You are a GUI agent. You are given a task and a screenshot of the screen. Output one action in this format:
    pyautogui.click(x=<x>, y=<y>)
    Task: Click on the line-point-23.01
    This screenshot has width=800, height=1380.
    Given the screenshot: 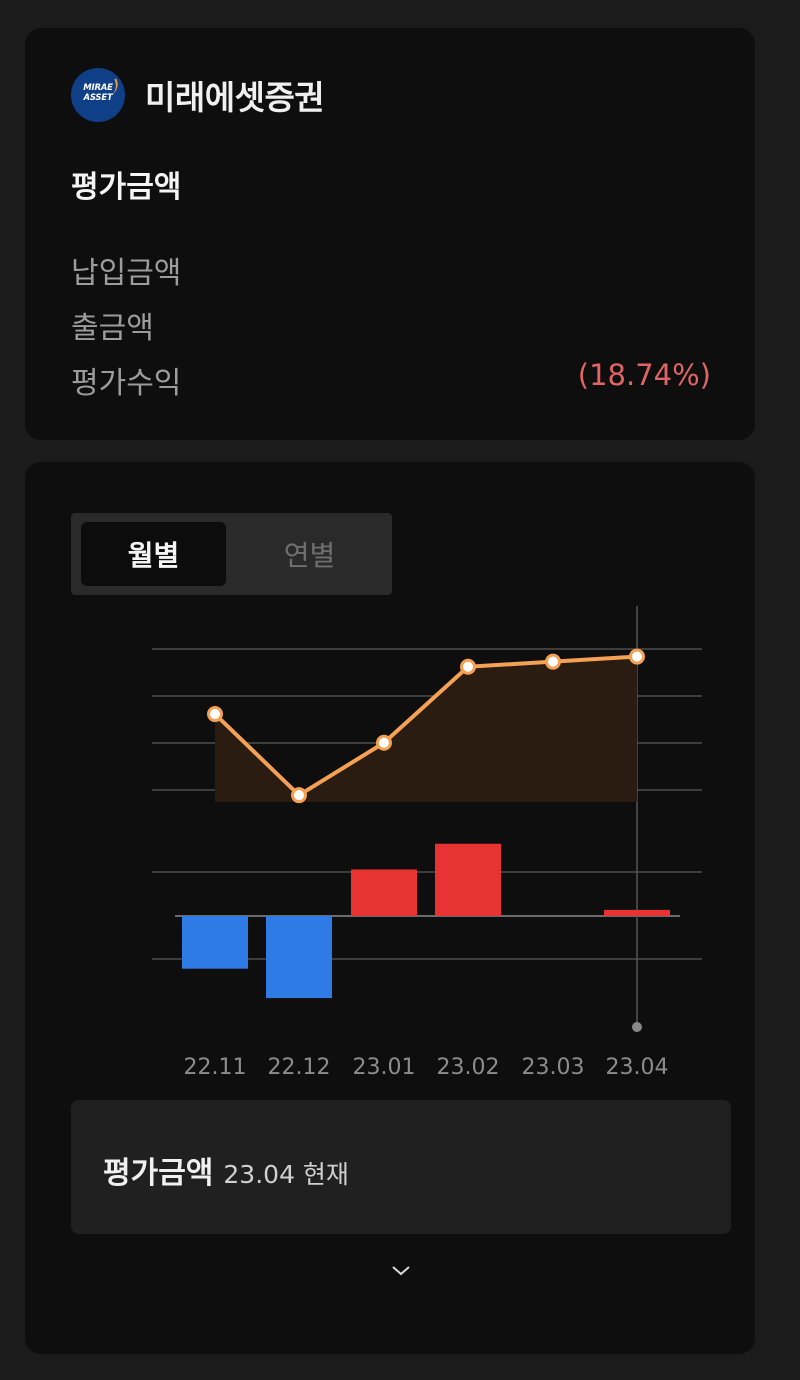 What is the action you would take?
    pyautogui.click(x=384, y=742)
    